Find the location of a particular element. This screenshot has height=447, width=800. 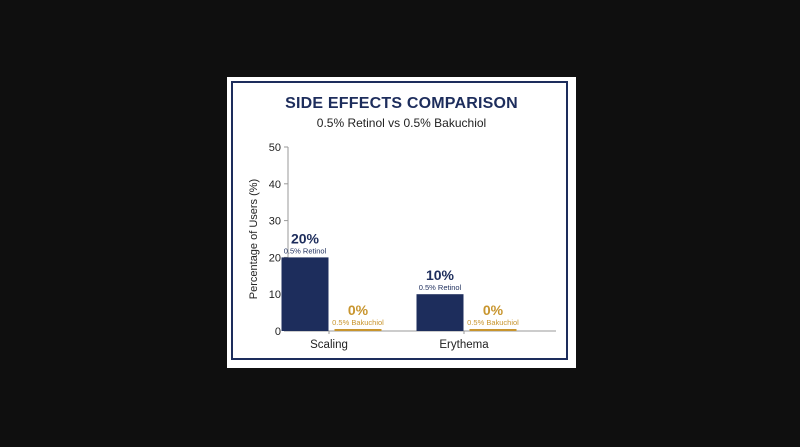

chart-title: SIDE EFFECTS COMPARISON is located at coordinates (401, 103).